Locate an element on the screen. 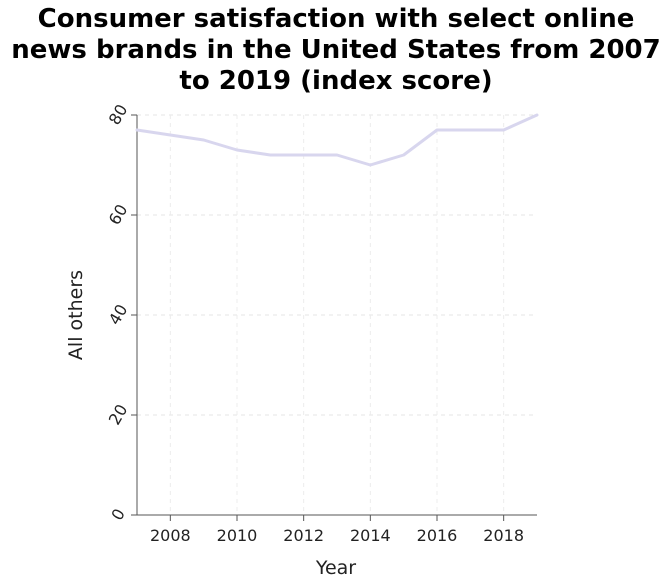 The height and width of the screenshot is (588, 672). x-tick-label-2008: 2008 is located at coordinates (170, 535).